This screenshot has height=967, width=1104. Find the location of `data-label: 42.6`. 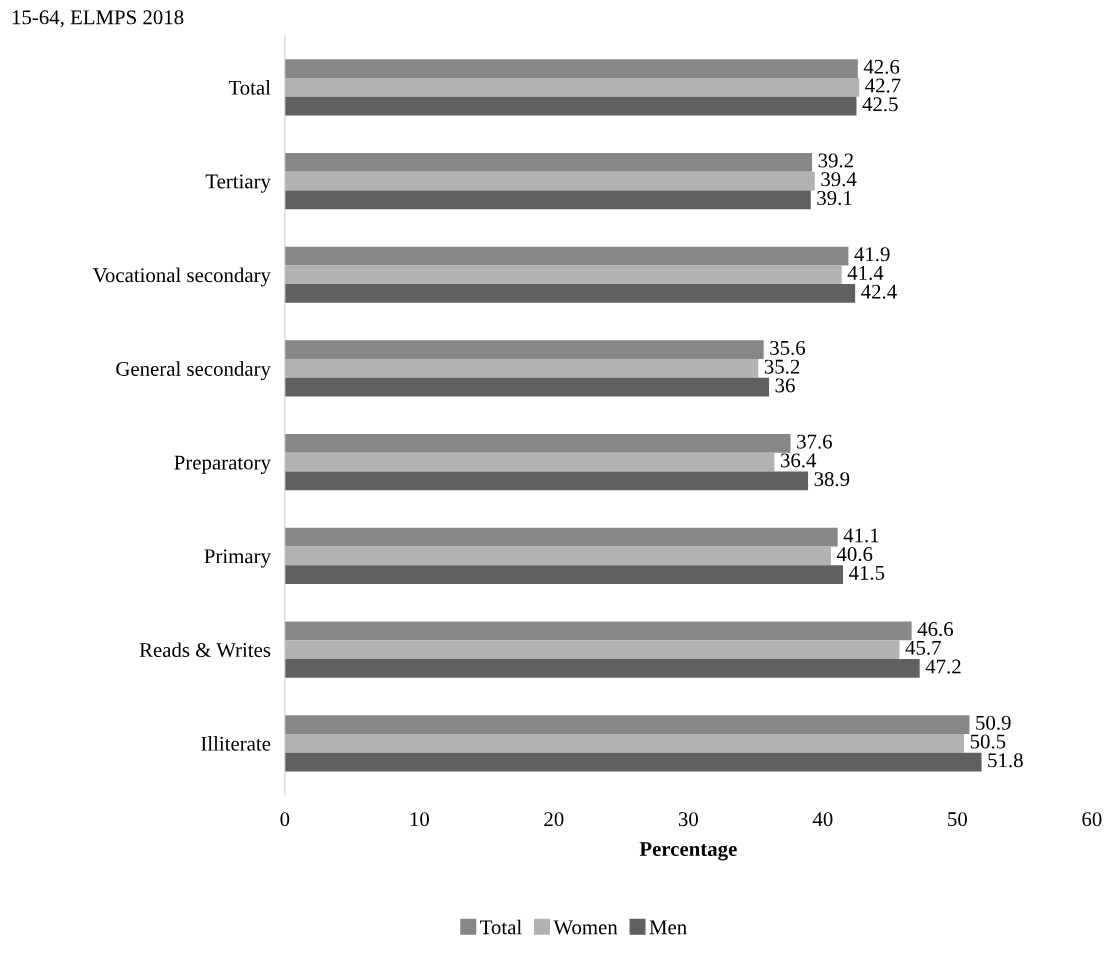

data-label: 42.6 is located at coordinates (881, 66).